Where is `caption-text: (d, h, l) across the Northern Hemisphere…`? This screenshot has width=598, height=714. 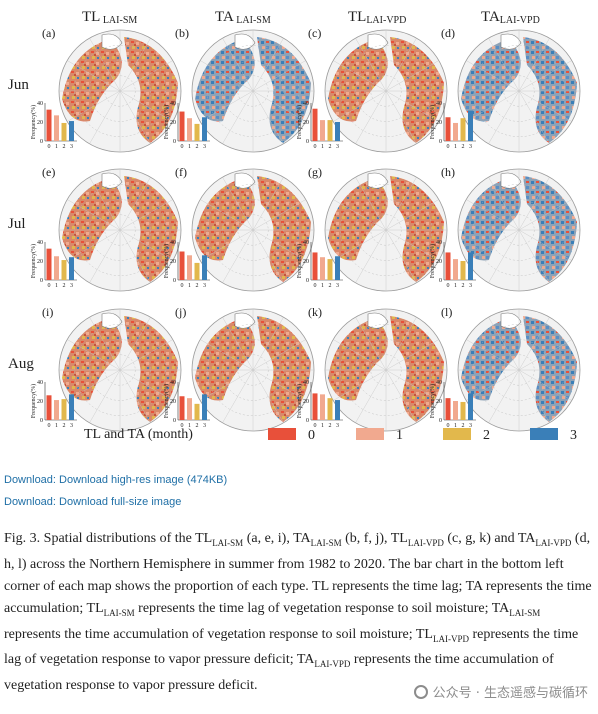 caption-text: (d, h, l) across the Northern Hemisphere… is located at coordinates (298, 573).